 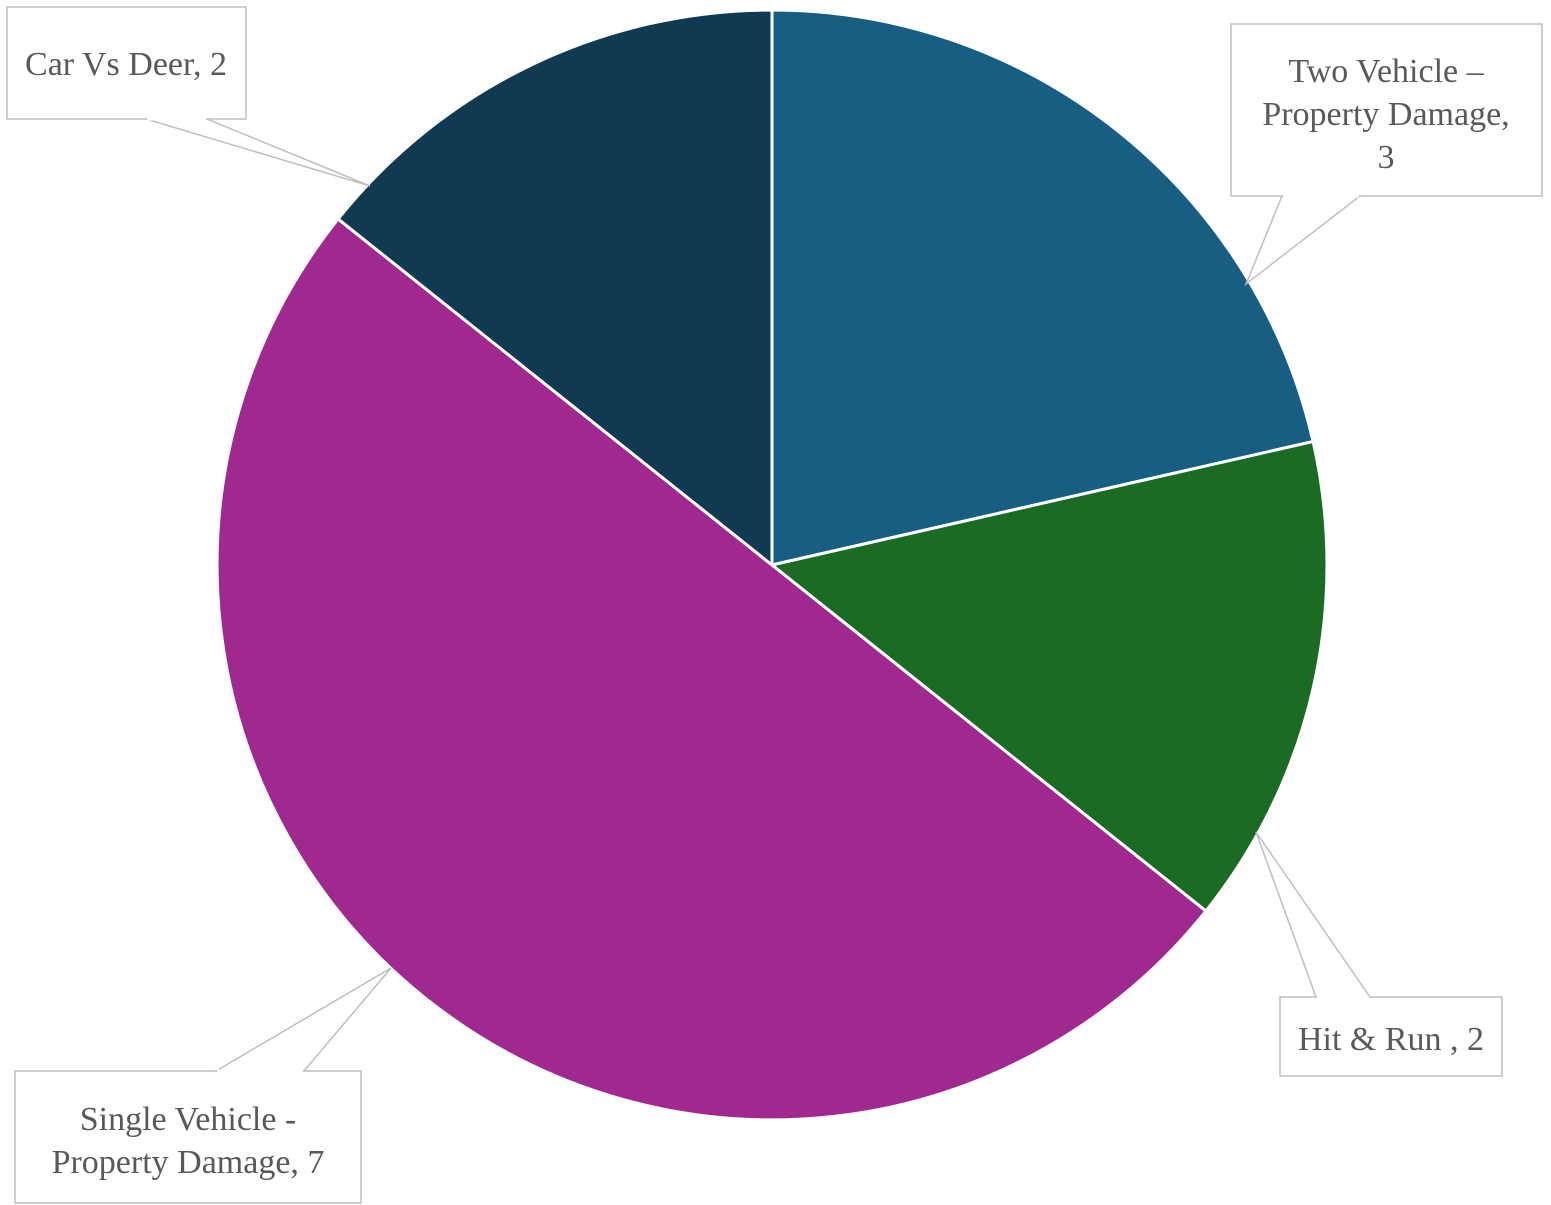 I want to click on data-label-text: Car Vs Deer, 2, so click(x=126, y=64).